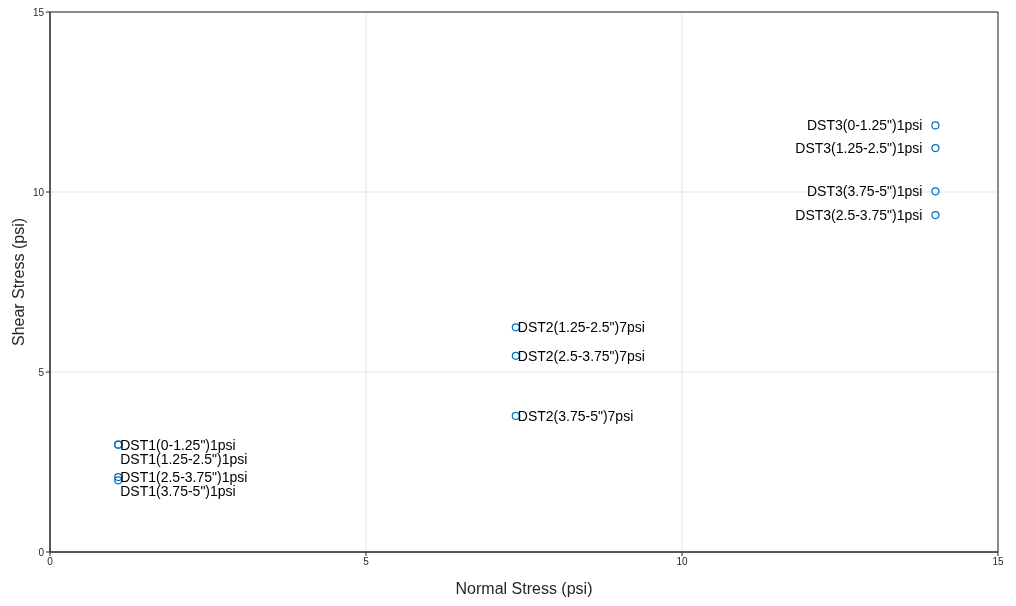  I want to click on y-tick-label: 15, so click(38, 12).